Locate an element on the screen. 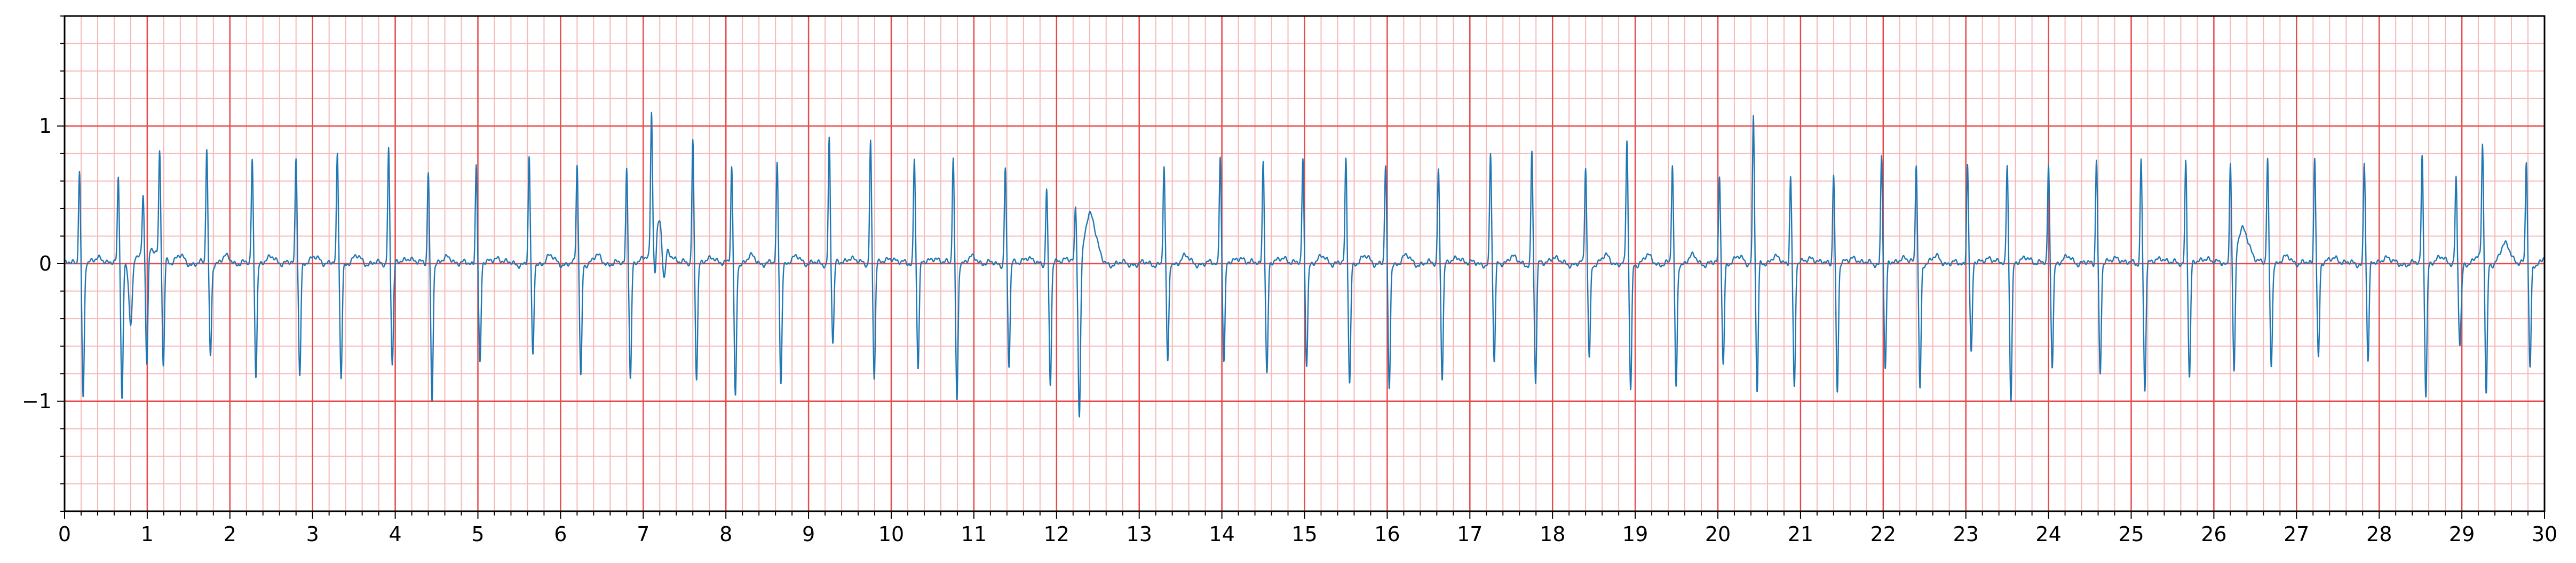 This screenshot has width=2576, height=563. x-tick-label: 12 is located at coordinates (1056, 534).